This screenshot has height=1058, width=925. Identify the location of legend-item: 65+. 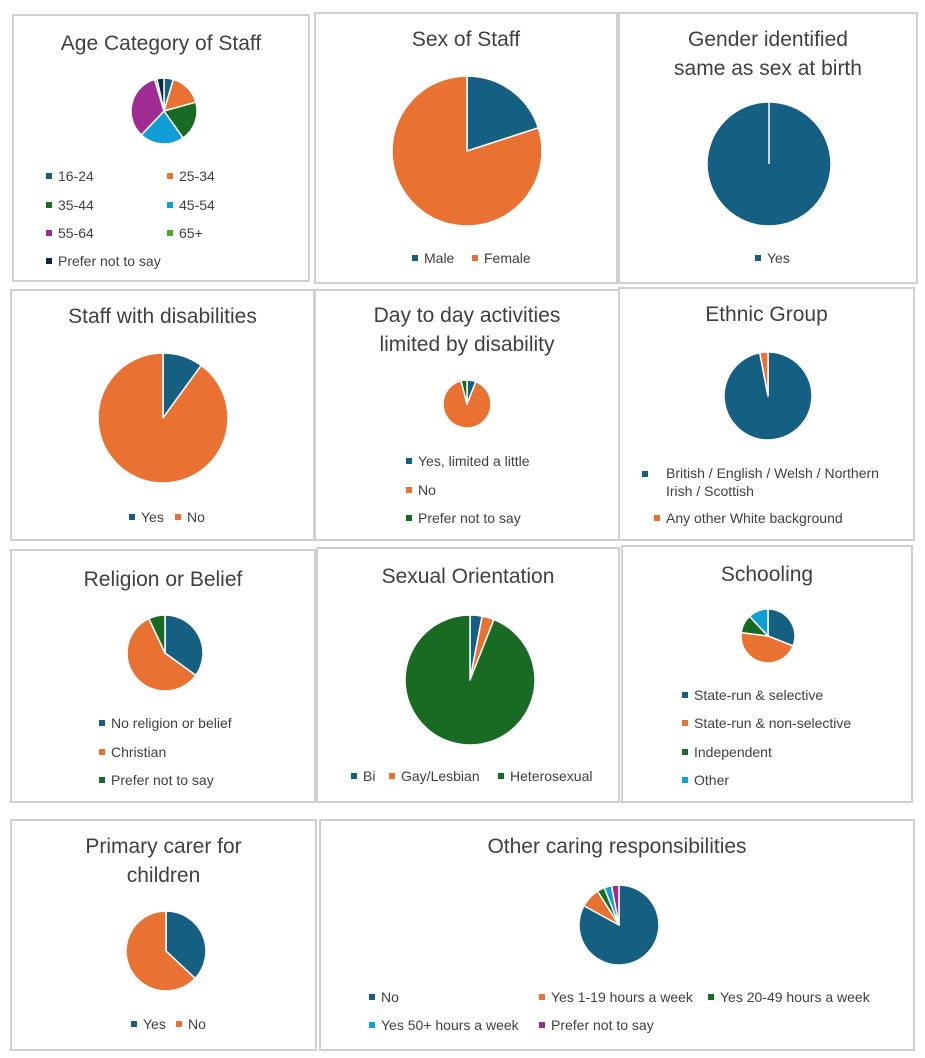
(185, 233).